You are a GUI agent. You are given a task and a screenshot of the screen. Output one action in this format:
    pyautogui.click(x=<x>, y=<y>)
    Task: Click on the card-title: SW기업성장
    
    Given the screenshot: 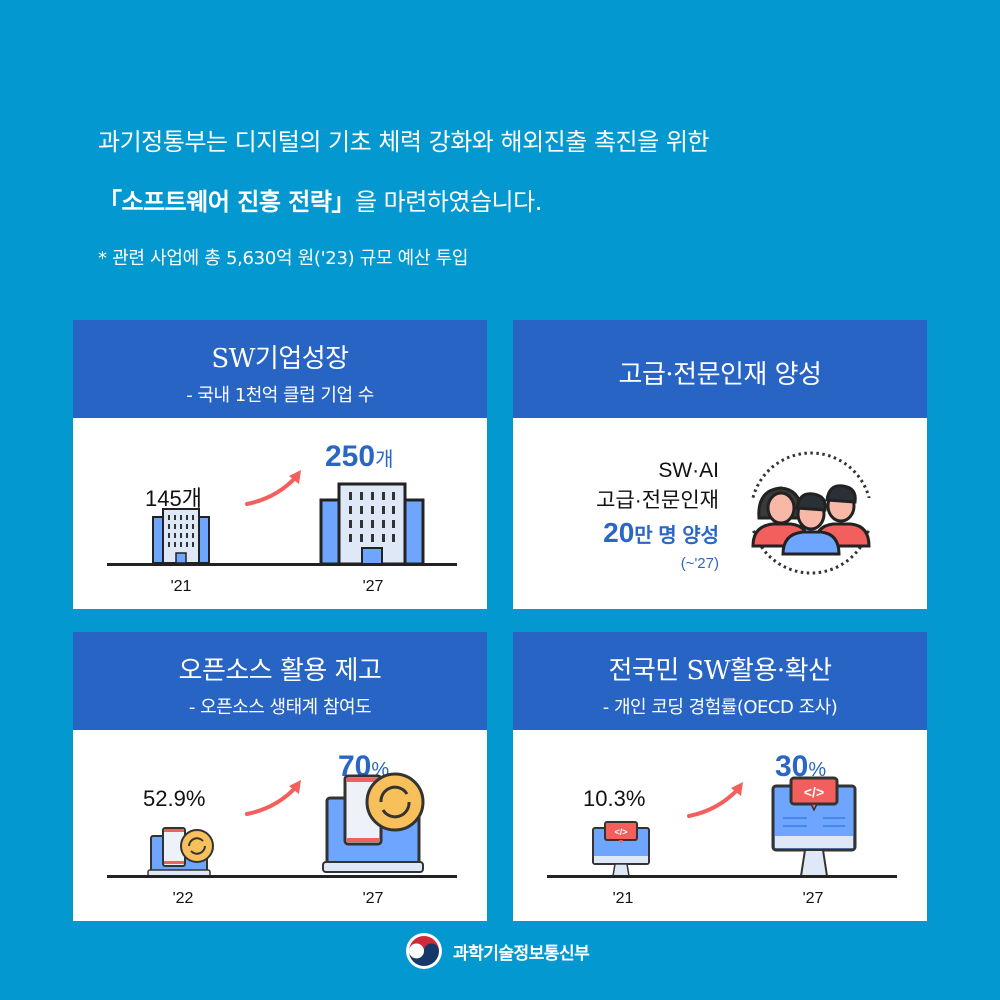 What is the action you would take?
    pyautogui.click(x=280, y=359)
    